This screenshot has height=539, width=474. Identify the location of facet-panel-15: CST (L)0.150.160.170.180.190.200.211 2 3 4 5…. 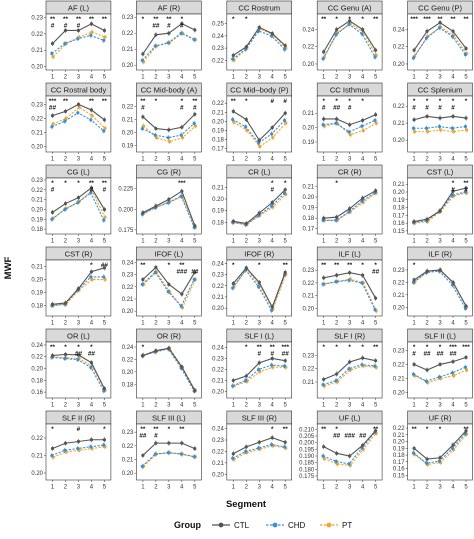
(433, 205).